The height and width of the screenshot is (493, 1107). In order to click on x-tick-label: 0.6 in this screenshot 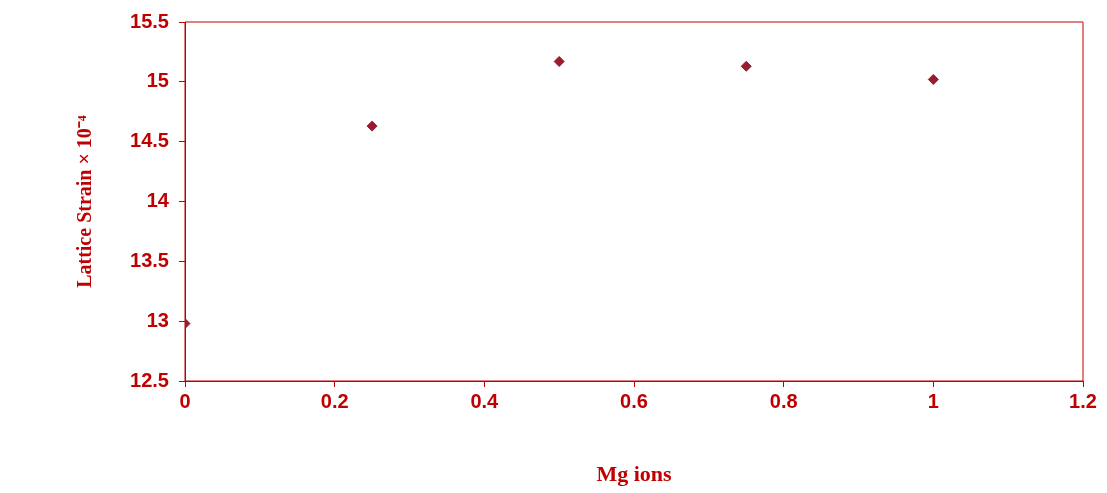, I will do `click(634, 400)`.